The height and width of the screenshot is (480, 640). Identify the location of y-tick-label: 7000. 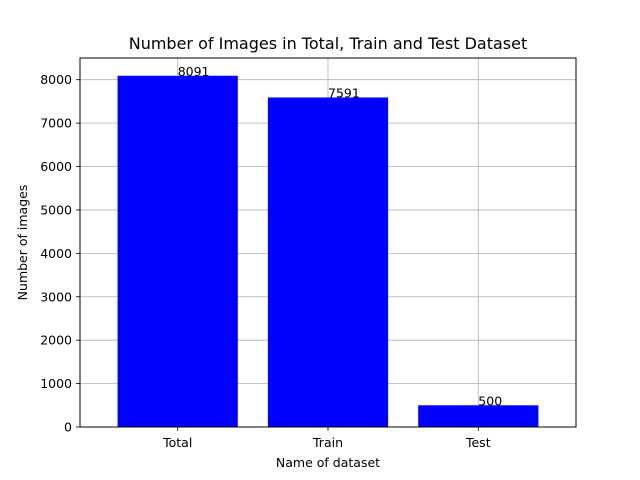
(56, 123).